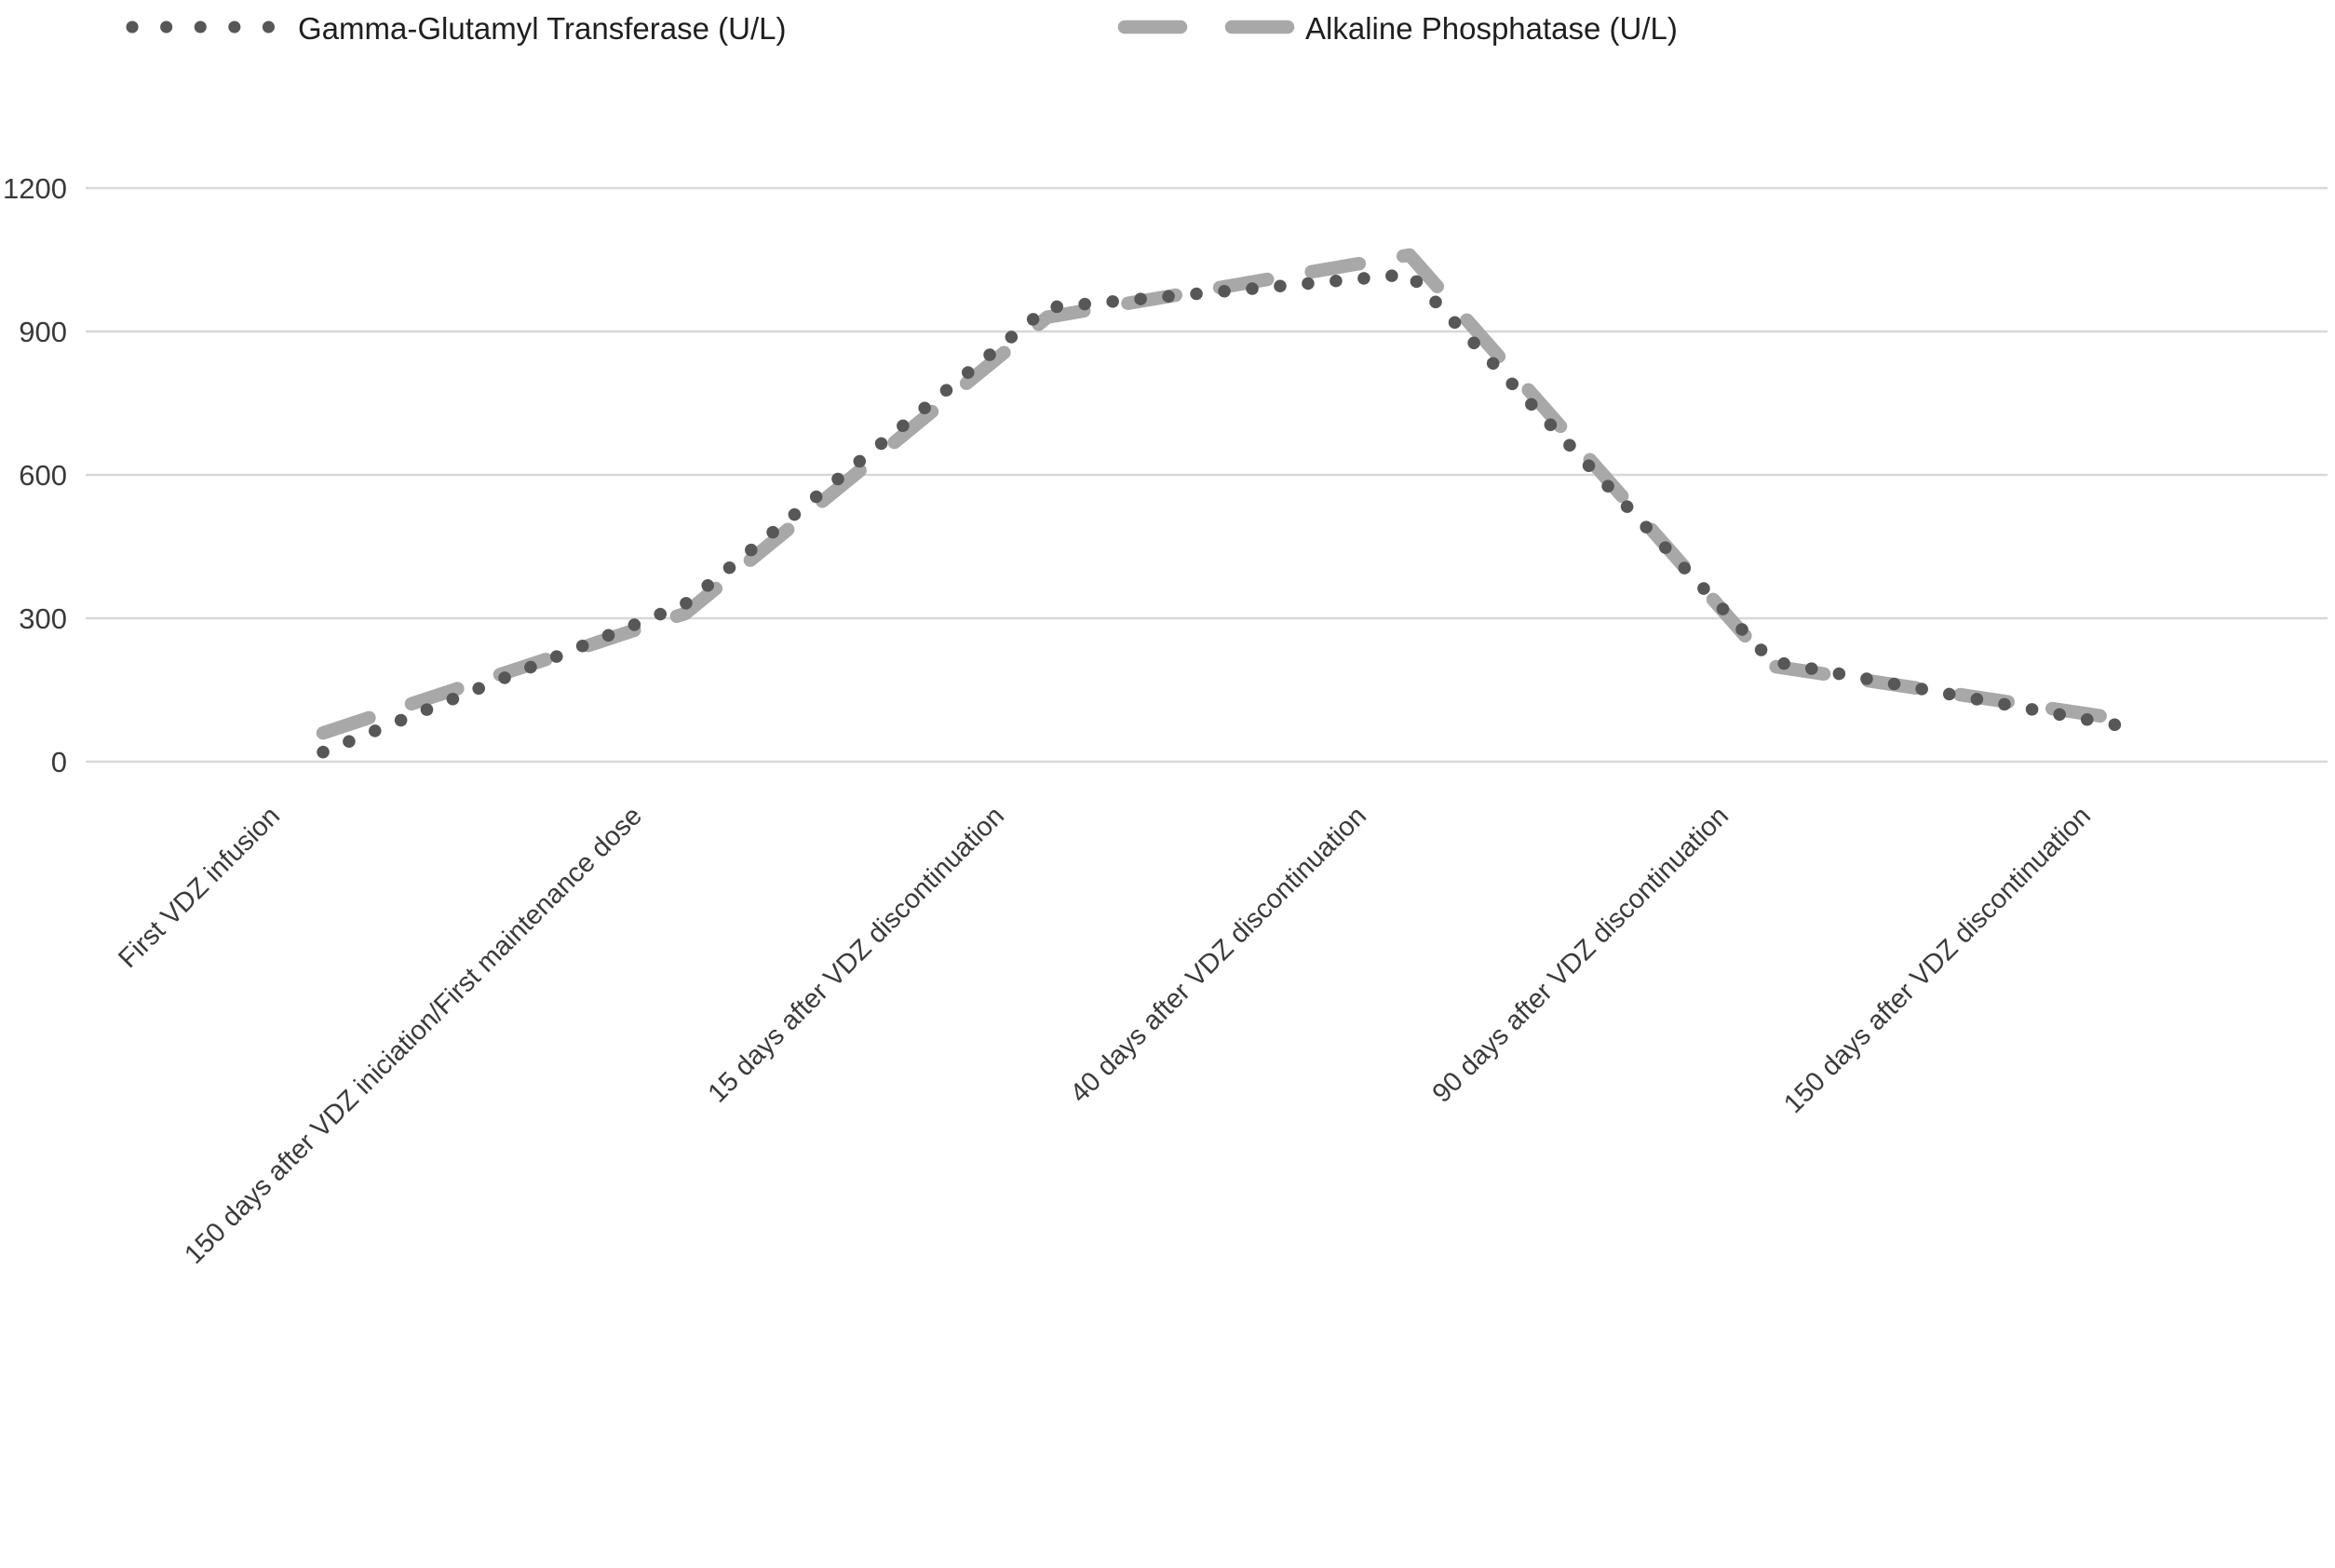 The height and width of the screenshot is (1568, 2335). Describe the element at coordinates (1491, 28) in the screenshot. I see `legend-label-alp: Alkaline Phosphatase (U/L)` at that location.